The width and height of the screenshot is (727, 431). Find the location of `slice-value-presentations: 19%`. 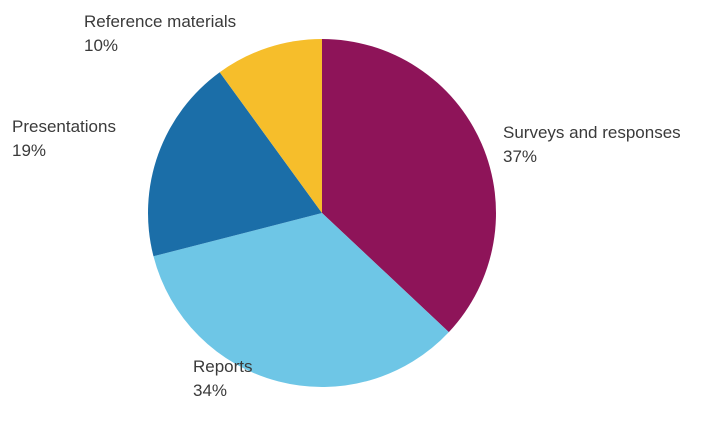

slice-value-presentations: 19% is located at coordinates (29, 150).